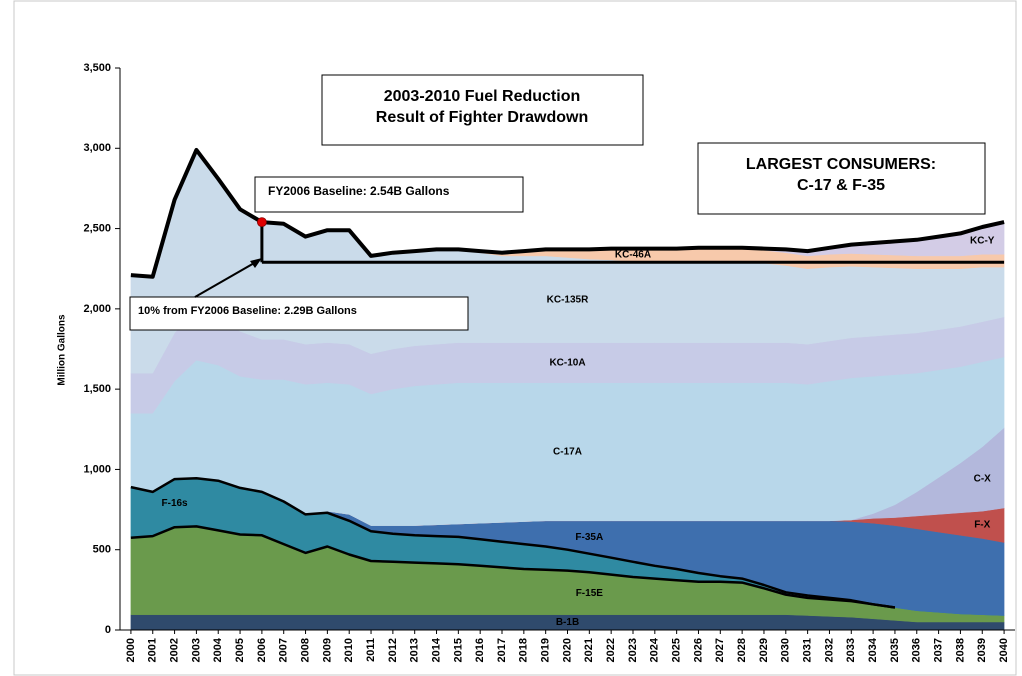  Describe the element at coordinates (359, 191) in the screenshot. I see `baseline-text: FY2006 Baseline: 2.54B Gallons` at that location.